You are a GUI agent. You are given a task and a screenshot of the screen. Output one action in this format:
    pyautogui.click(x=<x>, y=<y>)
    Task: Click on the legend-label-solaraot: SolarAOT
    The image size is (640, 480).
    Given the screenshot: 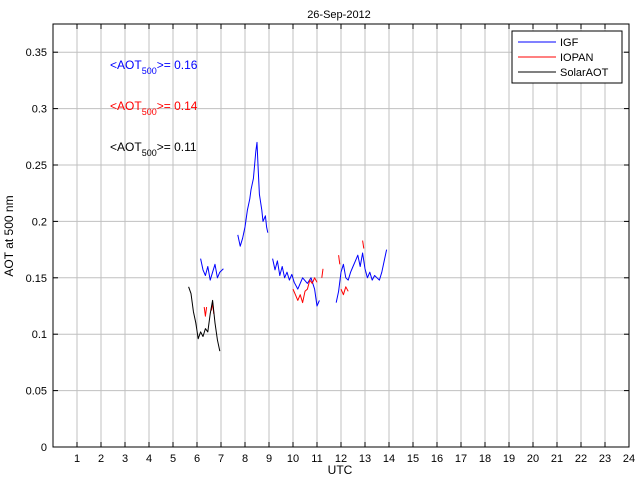 What is the action you would take?
    pyautogui.click(x=584, y=73)
    